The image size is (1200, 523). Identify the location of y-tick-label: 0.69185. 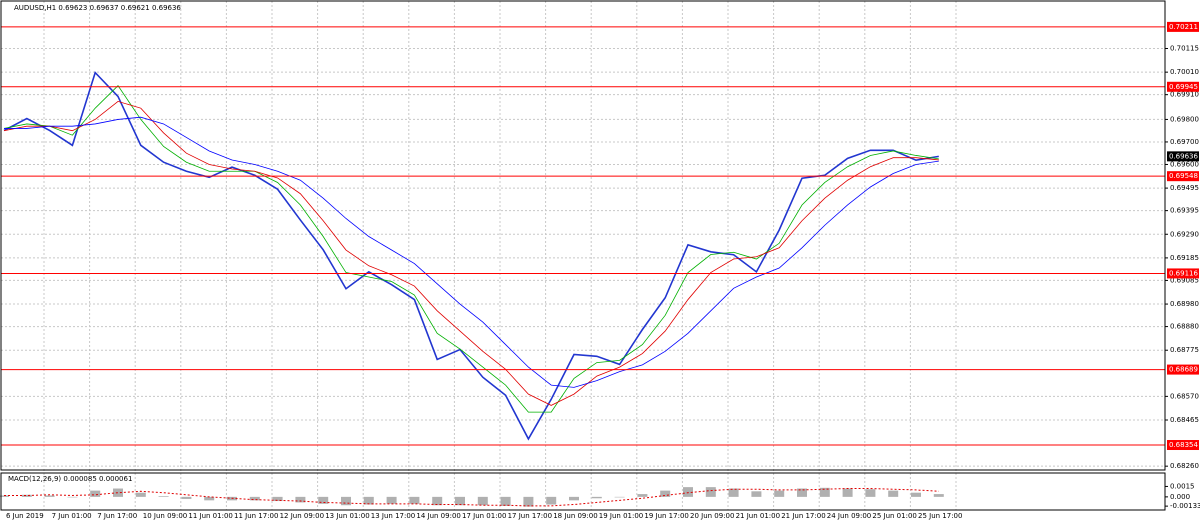
(1184, 258).